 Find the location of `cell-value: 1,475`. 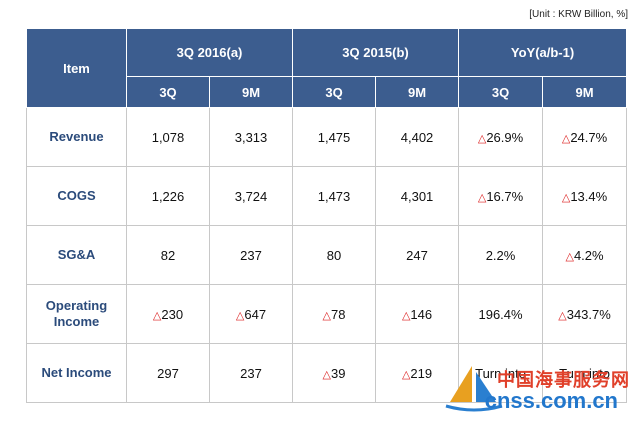

cell-value: 1,475 is located at coordinates (334, 137).